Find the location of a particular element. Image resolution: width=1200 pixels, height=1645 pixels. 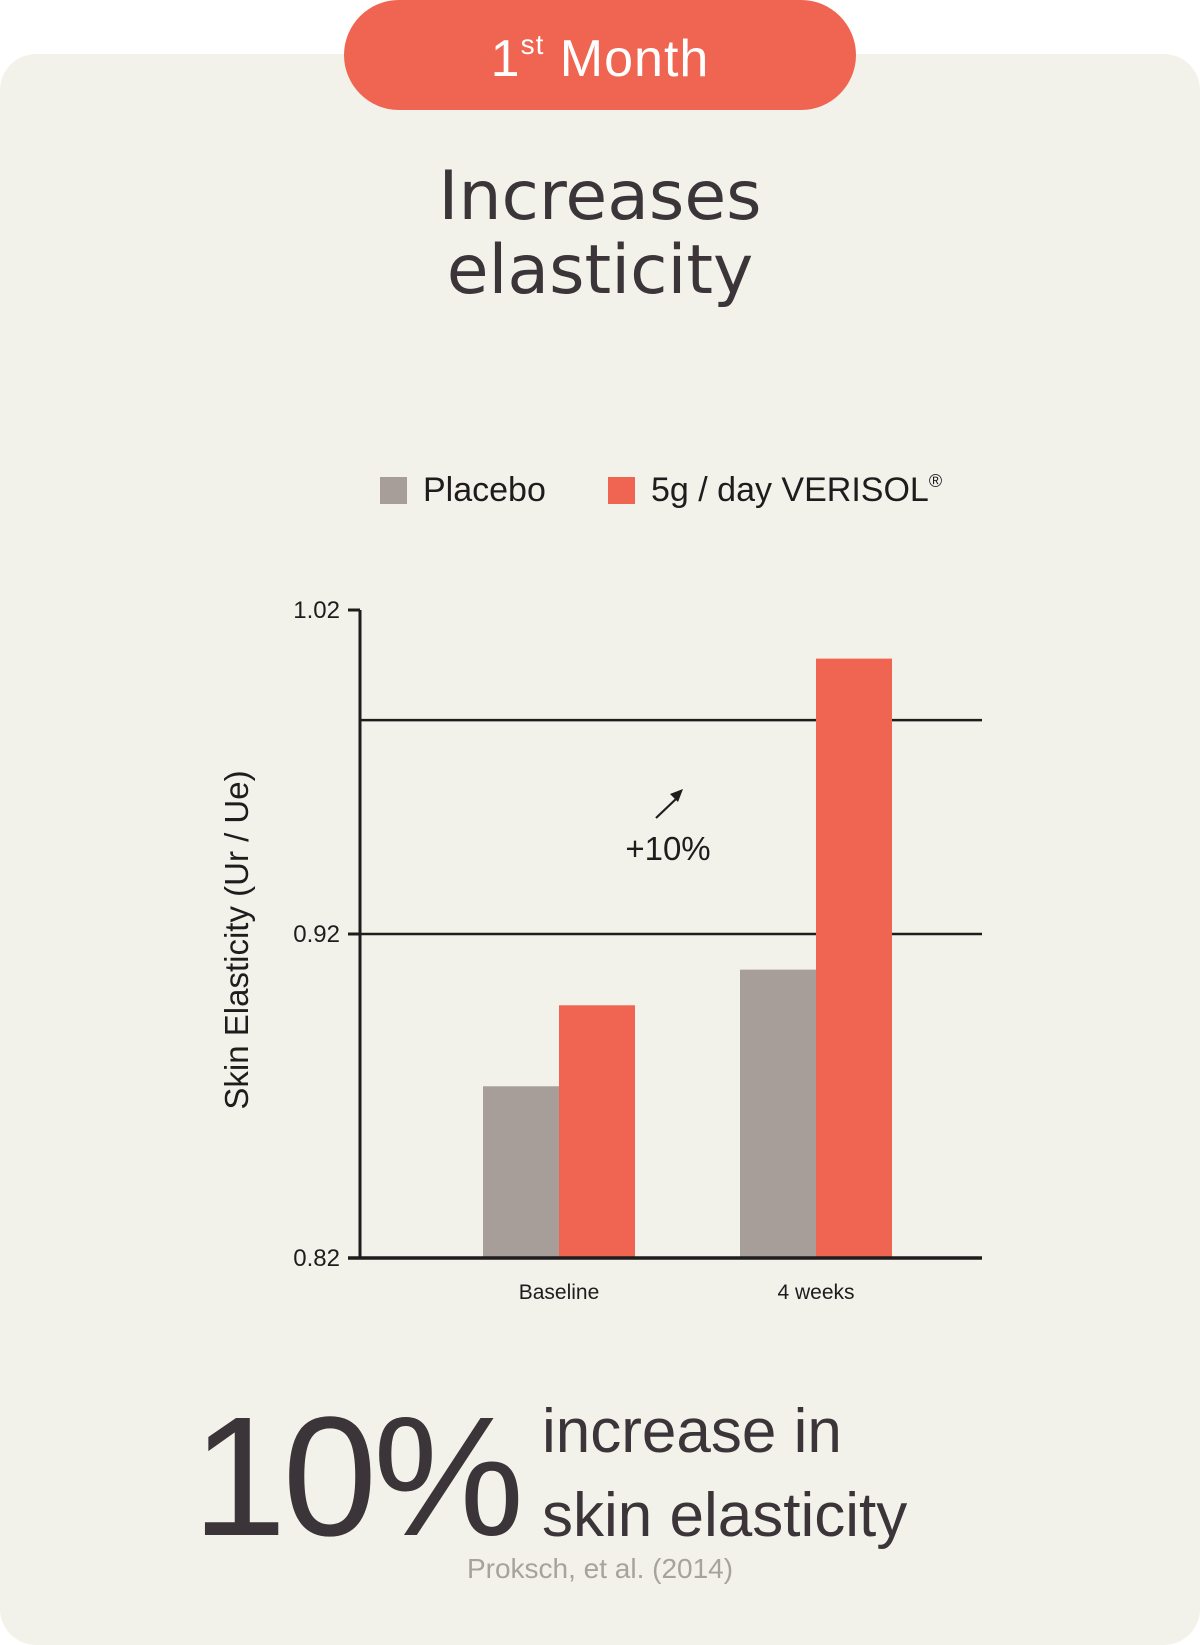

citation: Proksch, et al. (2014) is located at coordinates (600, 1568).